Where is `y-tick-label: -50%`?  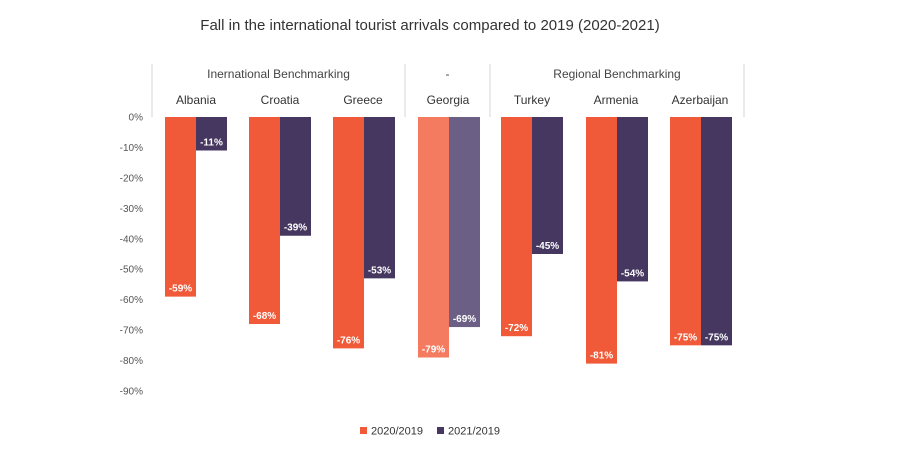 y-tick-label: -50% is located at coordinates (131, 270).